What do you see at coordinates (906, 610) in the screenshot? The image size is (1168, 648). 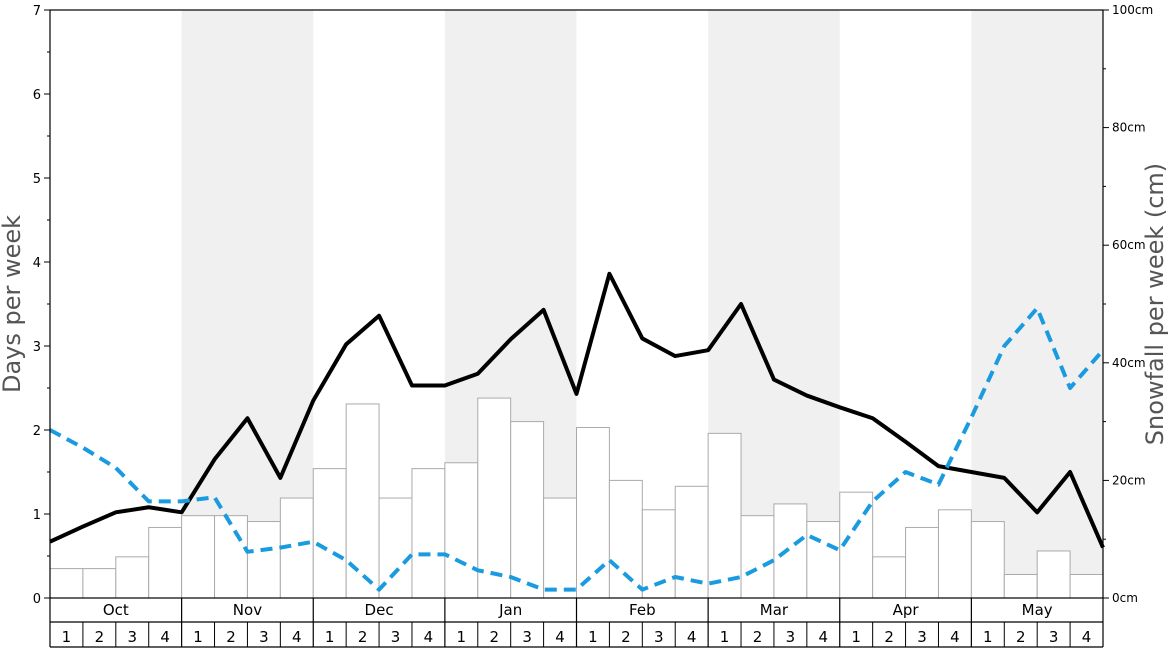 I see `month-label: Apr` at bounding box center [906, 610].